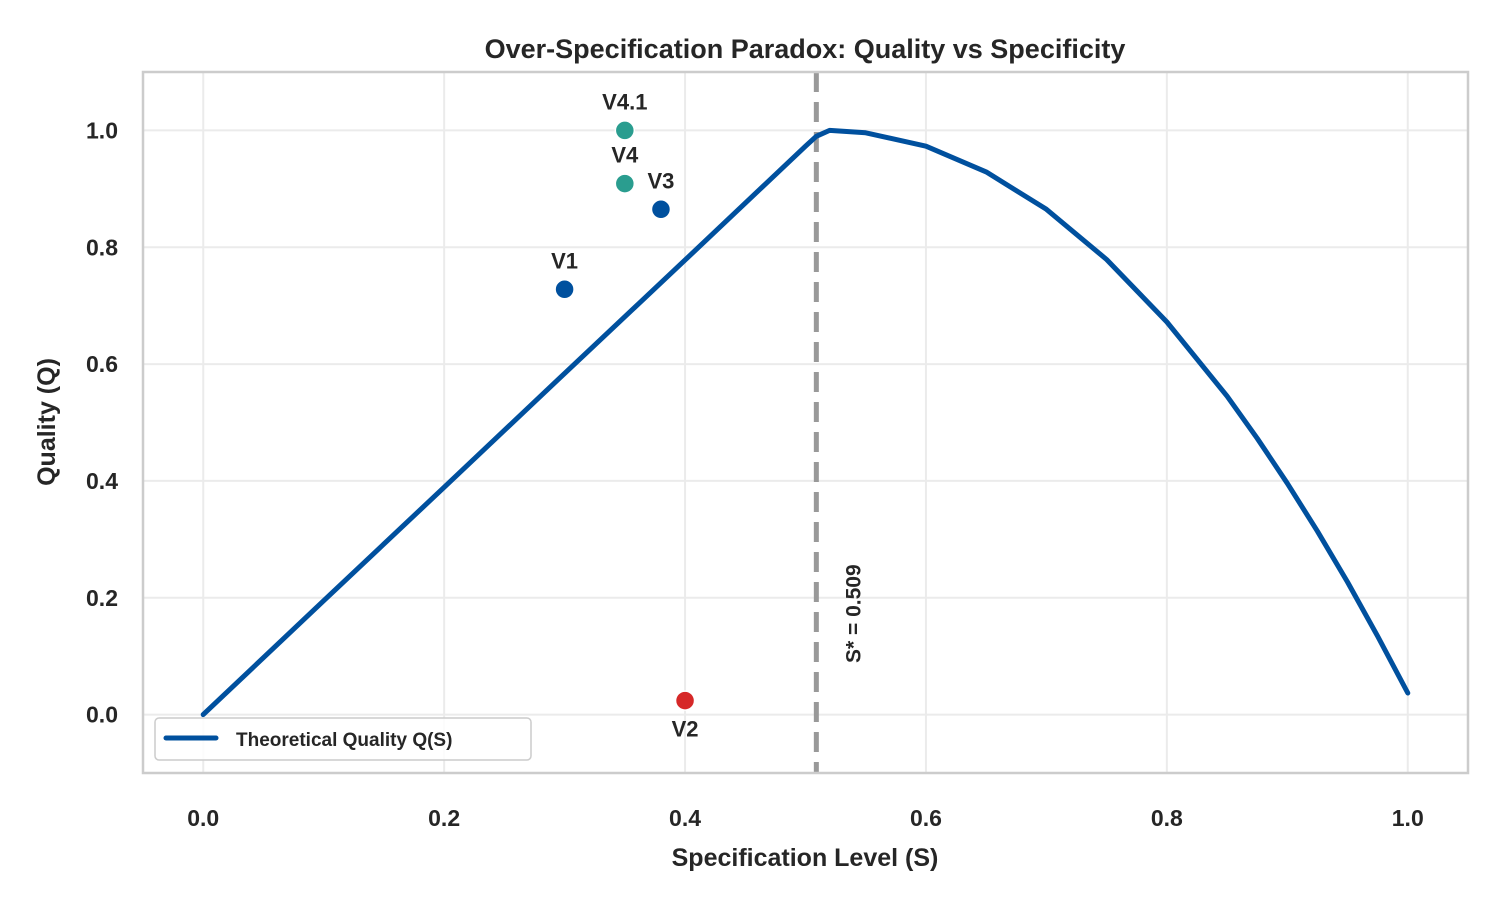  Describe the element at coordinates (853, 613) in the screenshot. I see `optimal-s-label: S* = 0.509` at that location.